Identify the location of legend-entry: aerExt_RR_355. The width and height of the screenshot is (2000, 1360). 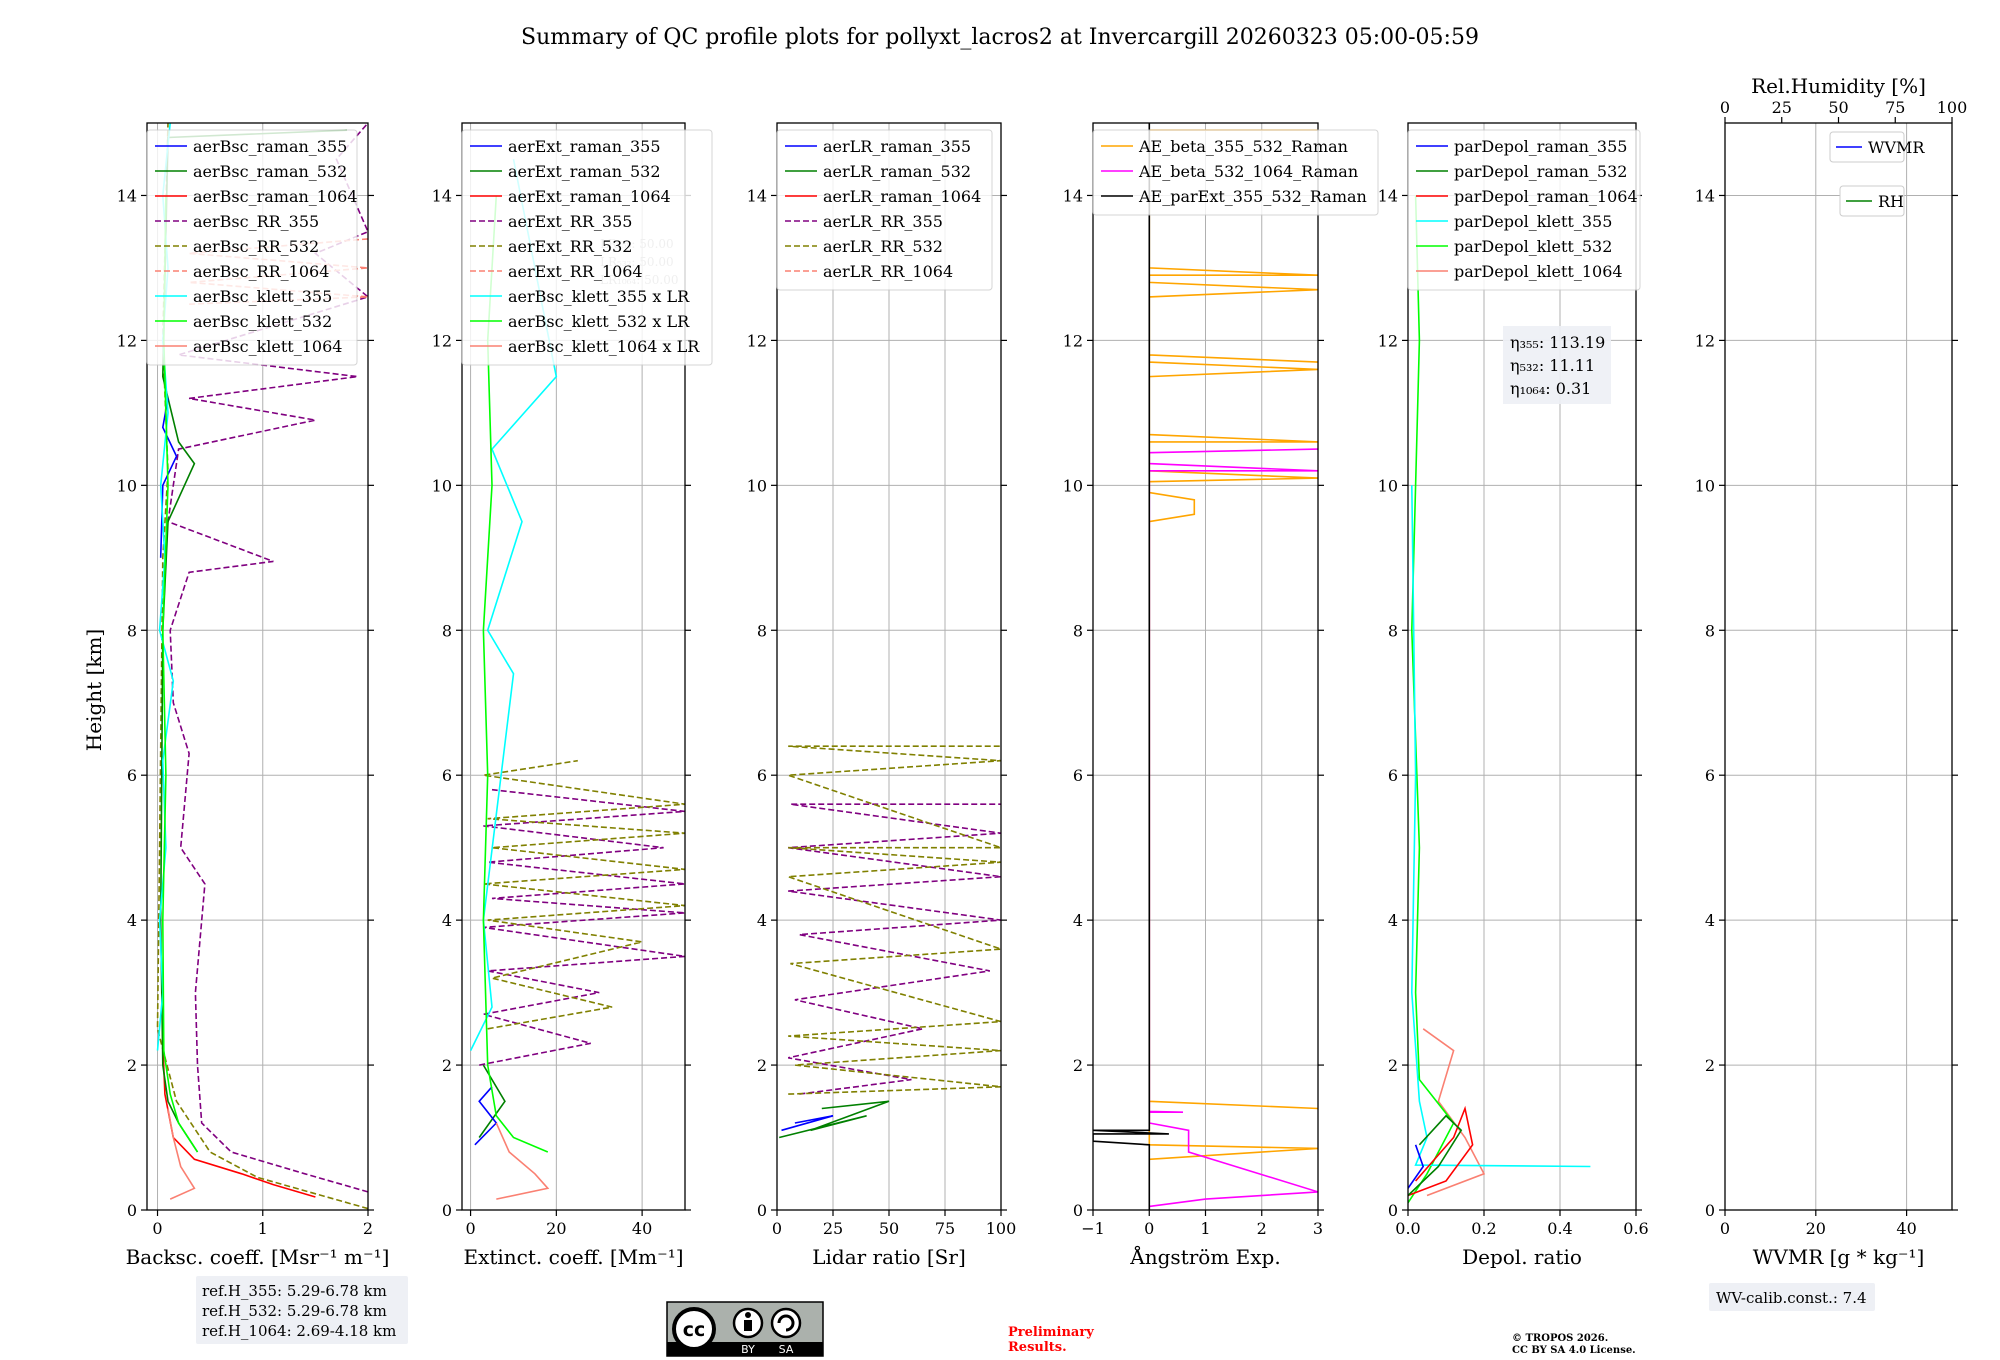
(570, 221).